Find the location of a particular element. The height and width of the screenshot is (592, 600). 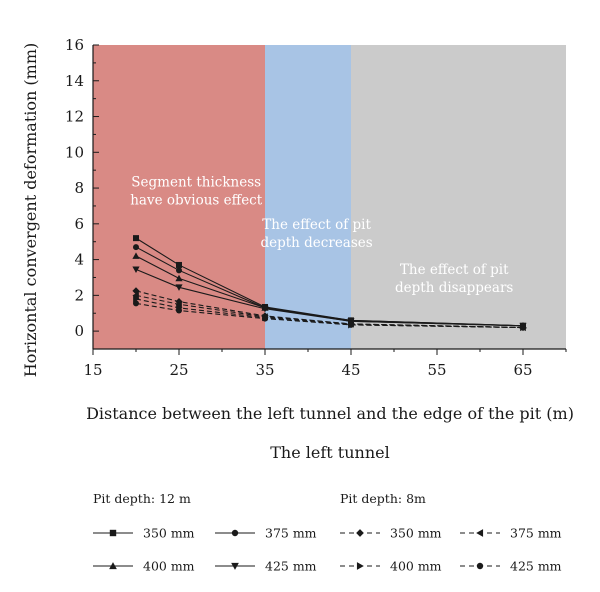

legend-group-12m: Pit depth: 12 m is located at coordinates (142, 498).